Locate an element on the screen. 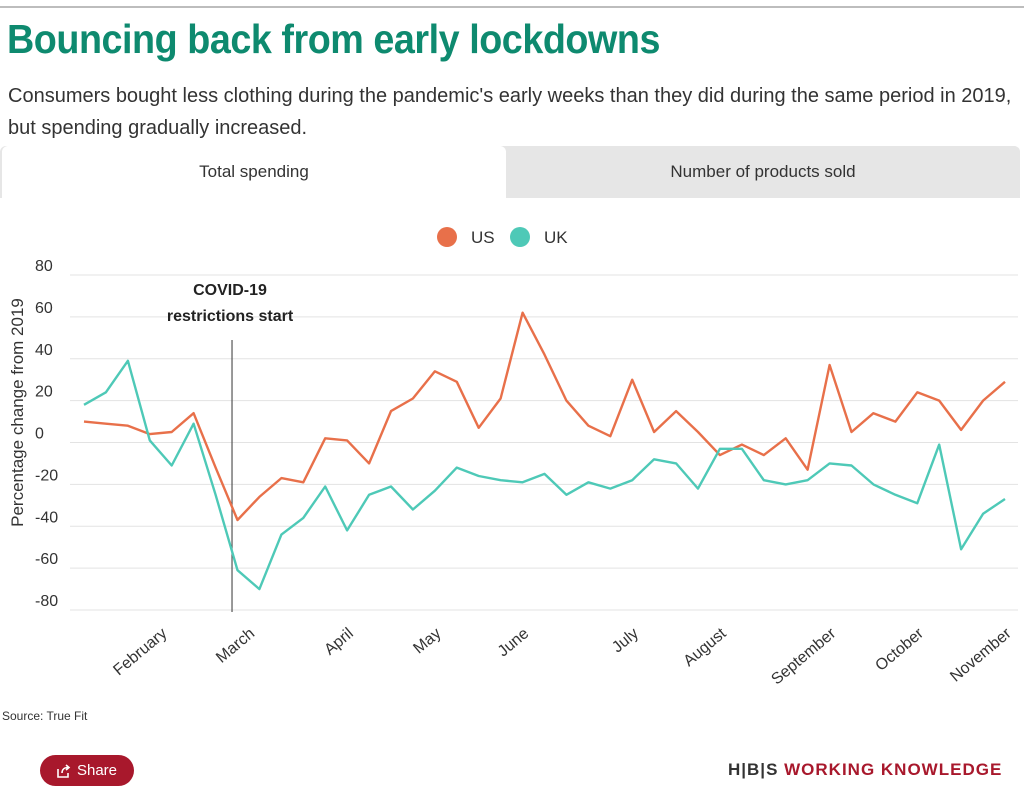  chart-title: Bouncing back from early lockdowns is located at coordinates (333, 39).